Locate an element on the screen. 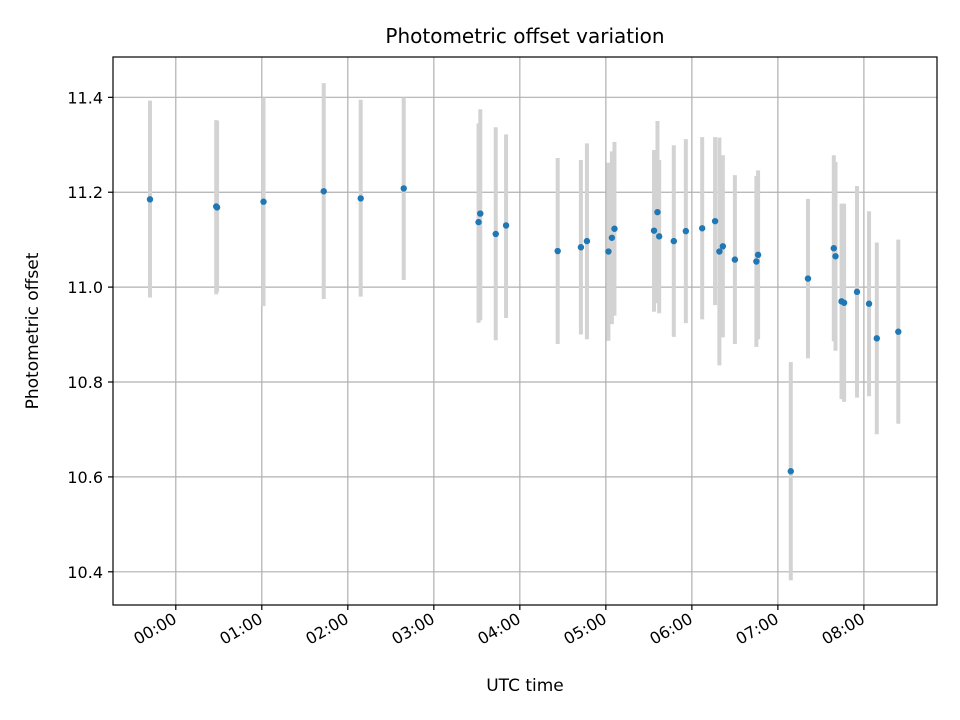 This screenshot has width=960, height=720. y-axis-ticks: 10.4 10.6 10.8 11.0 11.2 11.4 is located at coordinates (90, 335).